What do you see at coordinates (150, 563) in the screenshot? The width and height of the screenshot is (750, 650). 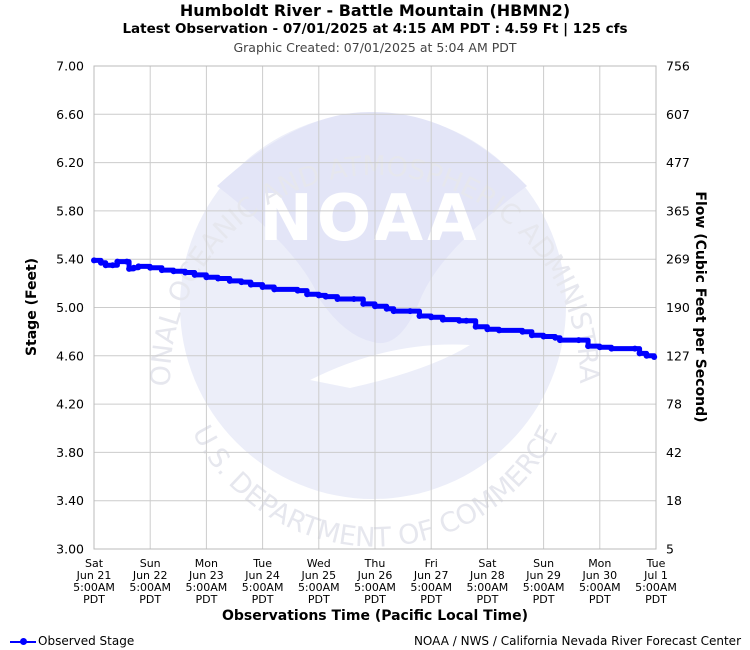 I see `x-tick-label: Sun` at bounding box center [150, 563].